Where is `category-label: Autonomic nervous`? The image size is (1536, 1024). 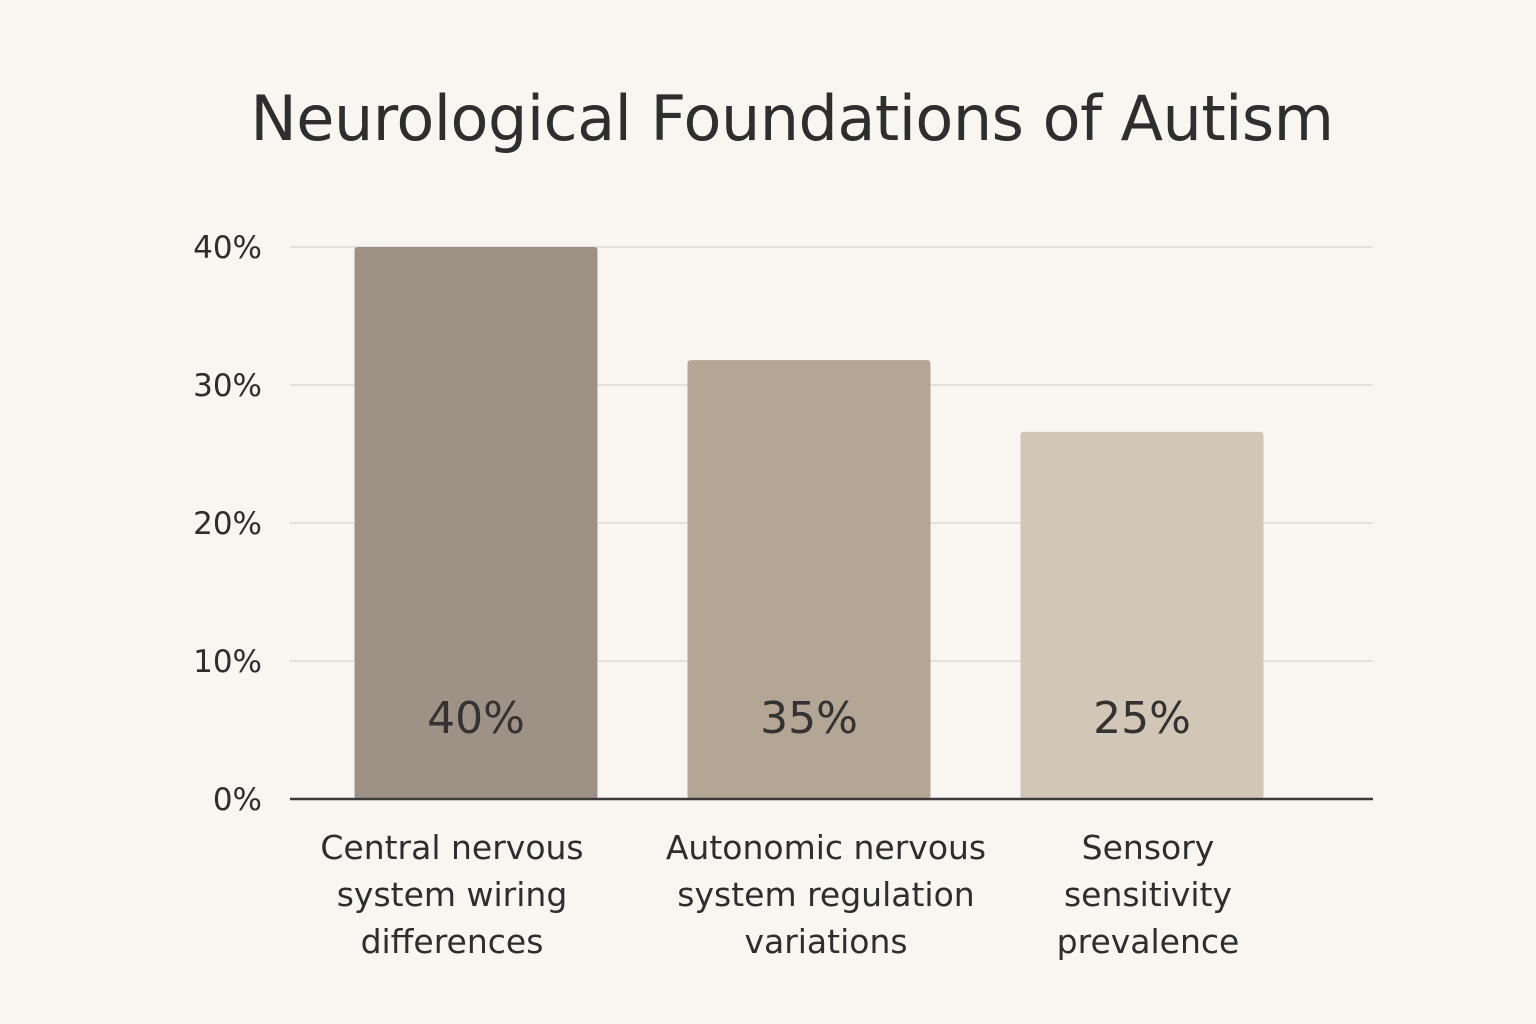
category-label: Autonomic nervous is located at coordinates (826, 847).